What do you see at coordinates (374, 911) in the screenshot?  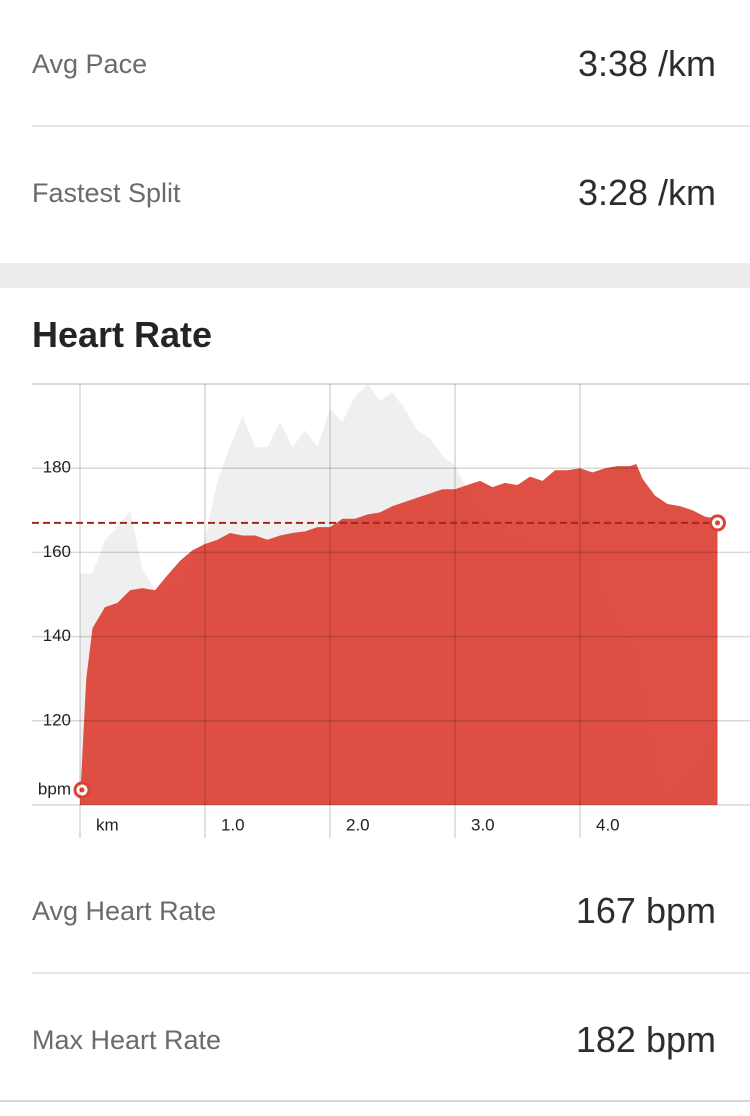 I see `stat-row: Avg Heart Rate 167 bpm` at bounding box center [374, 911].